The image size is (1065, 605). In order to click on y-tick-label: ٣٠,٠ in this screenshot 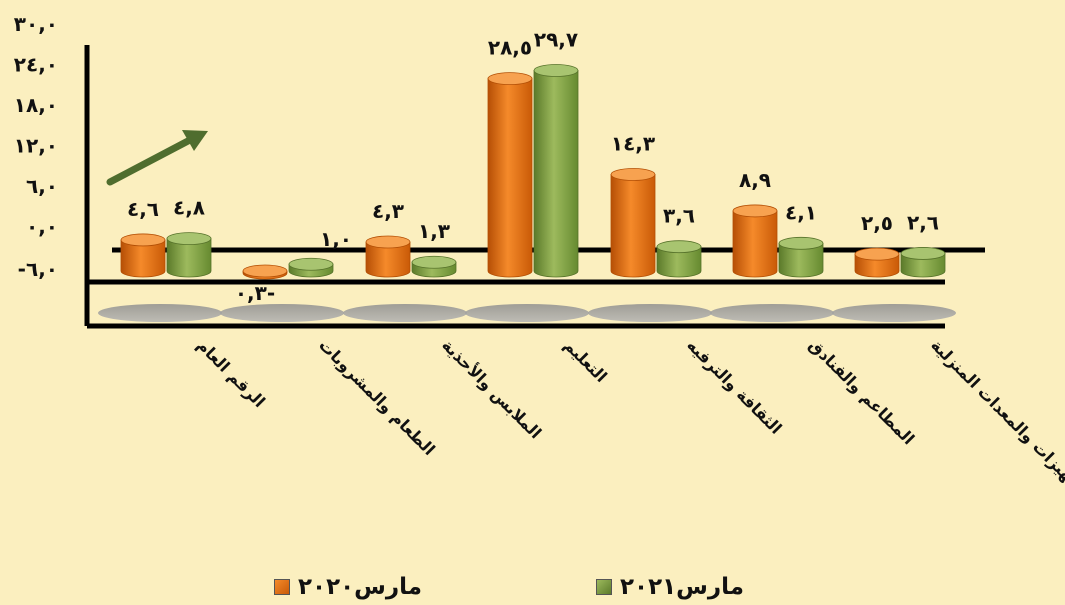, I will do `click(36, 24)`.